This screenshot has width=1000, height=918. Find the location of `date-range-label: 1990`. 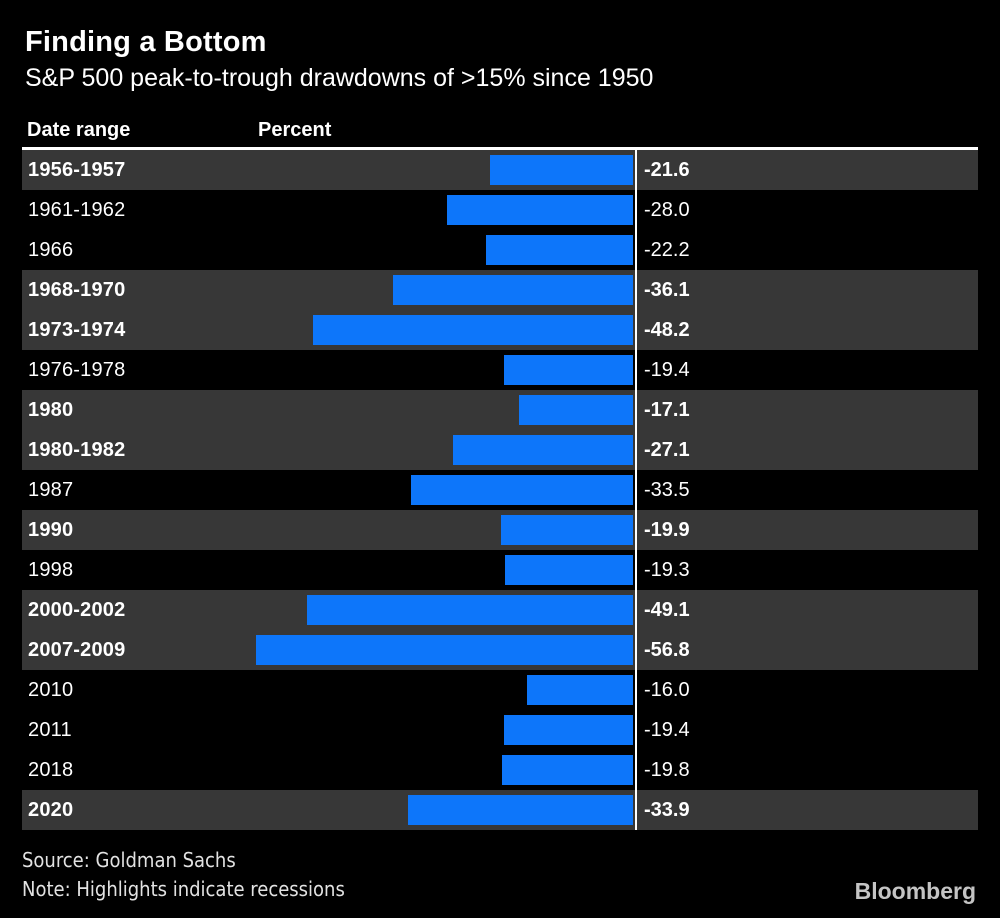

date-range-label: 1990 is located at coordinates (51, 530).